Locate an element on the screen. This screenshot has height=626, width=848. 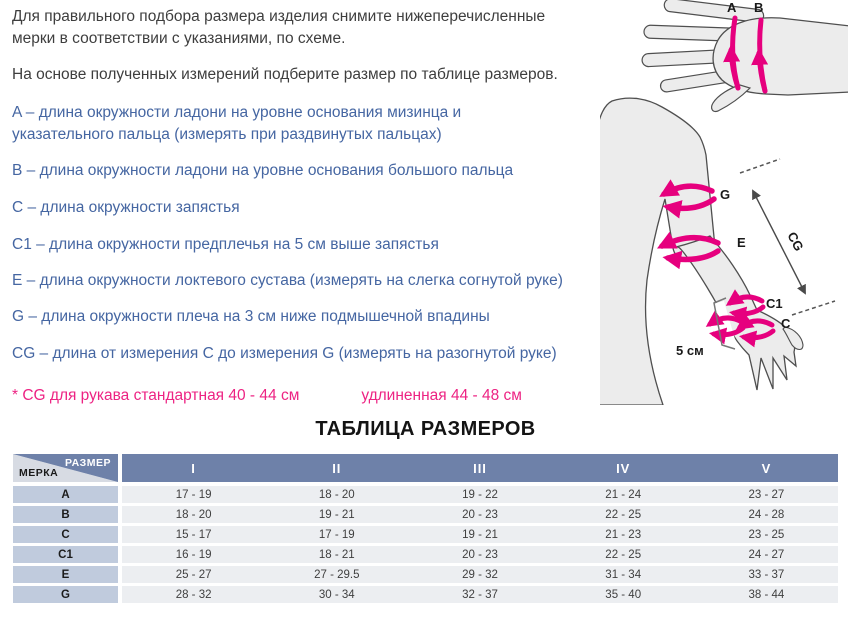
size-value-cell: 19 - 22 is located at coordinates (480, 494).